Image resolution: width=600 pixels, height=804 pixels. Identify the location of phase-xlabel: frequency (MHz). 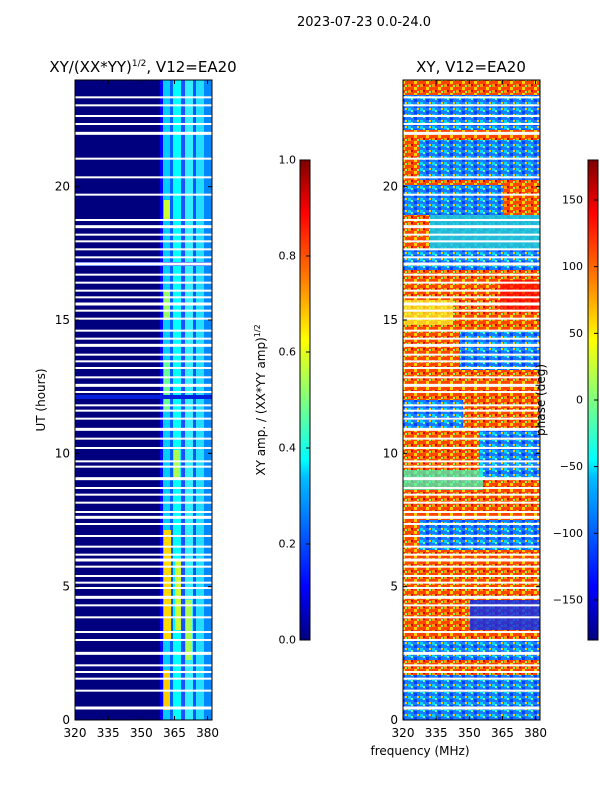
(419, 751).